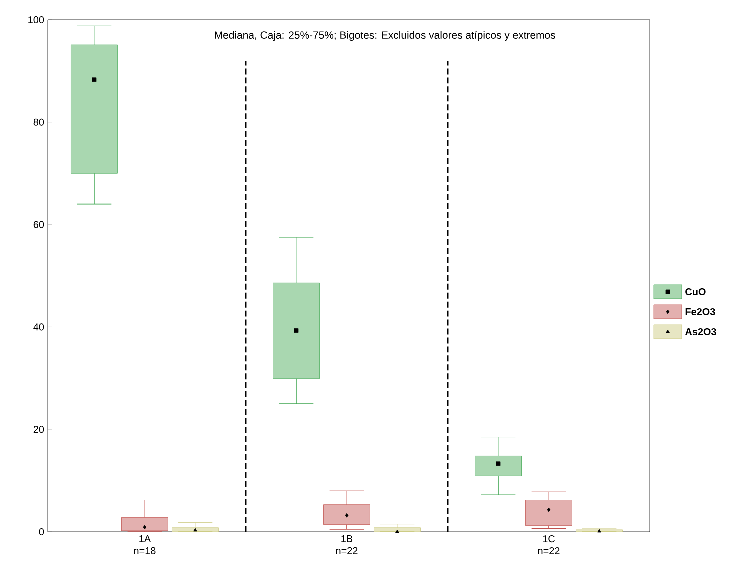 The width and height of the screenshot is (738, 574). Describe the element at coordinates (385, 36) in the screenshot. I see `annotation: Mediana, Caja: 25%-75%; Bigotes: Excluidos valores atípicos y extremos` at that location.